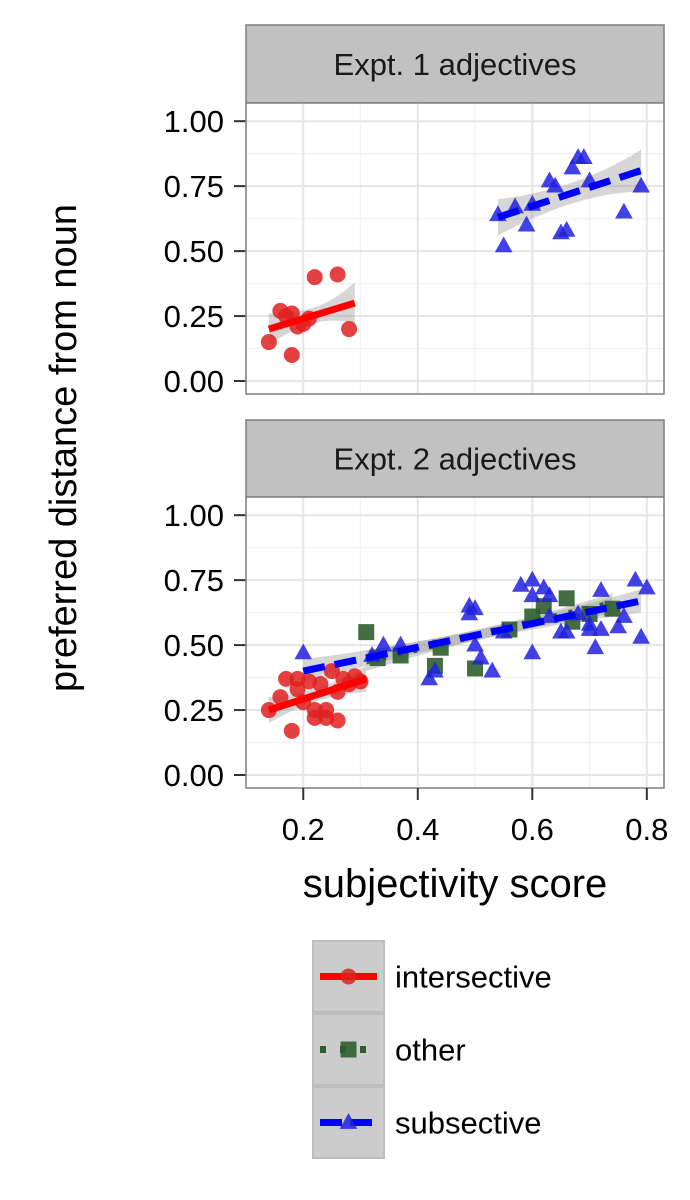 The image size is (690, 1200). What do you see at coordinates (64, 448) in the screenshot?
I see `y-axis-label: preferred distance from noun` at bounding box center [64, 448].